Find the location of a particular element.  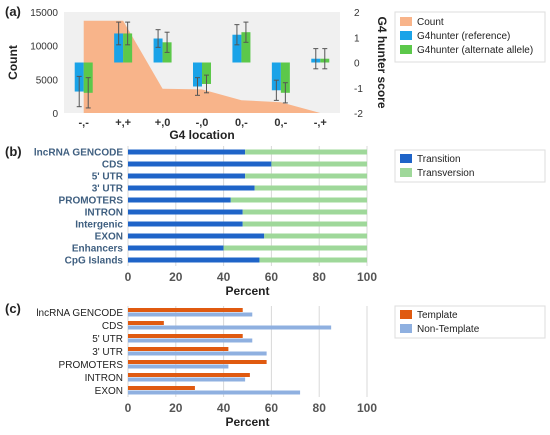

c-legend-label-1: Non-Template is located at coordinates (448, 329).